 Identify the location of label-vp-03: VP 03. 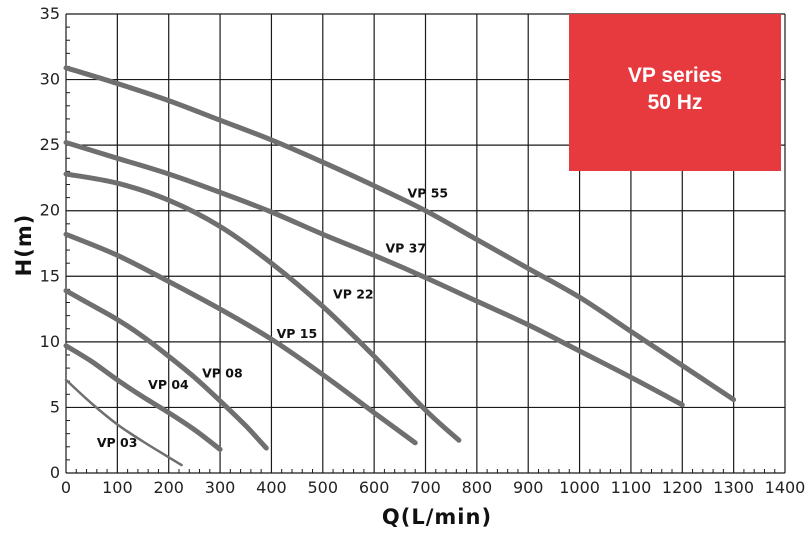
(117, 442).